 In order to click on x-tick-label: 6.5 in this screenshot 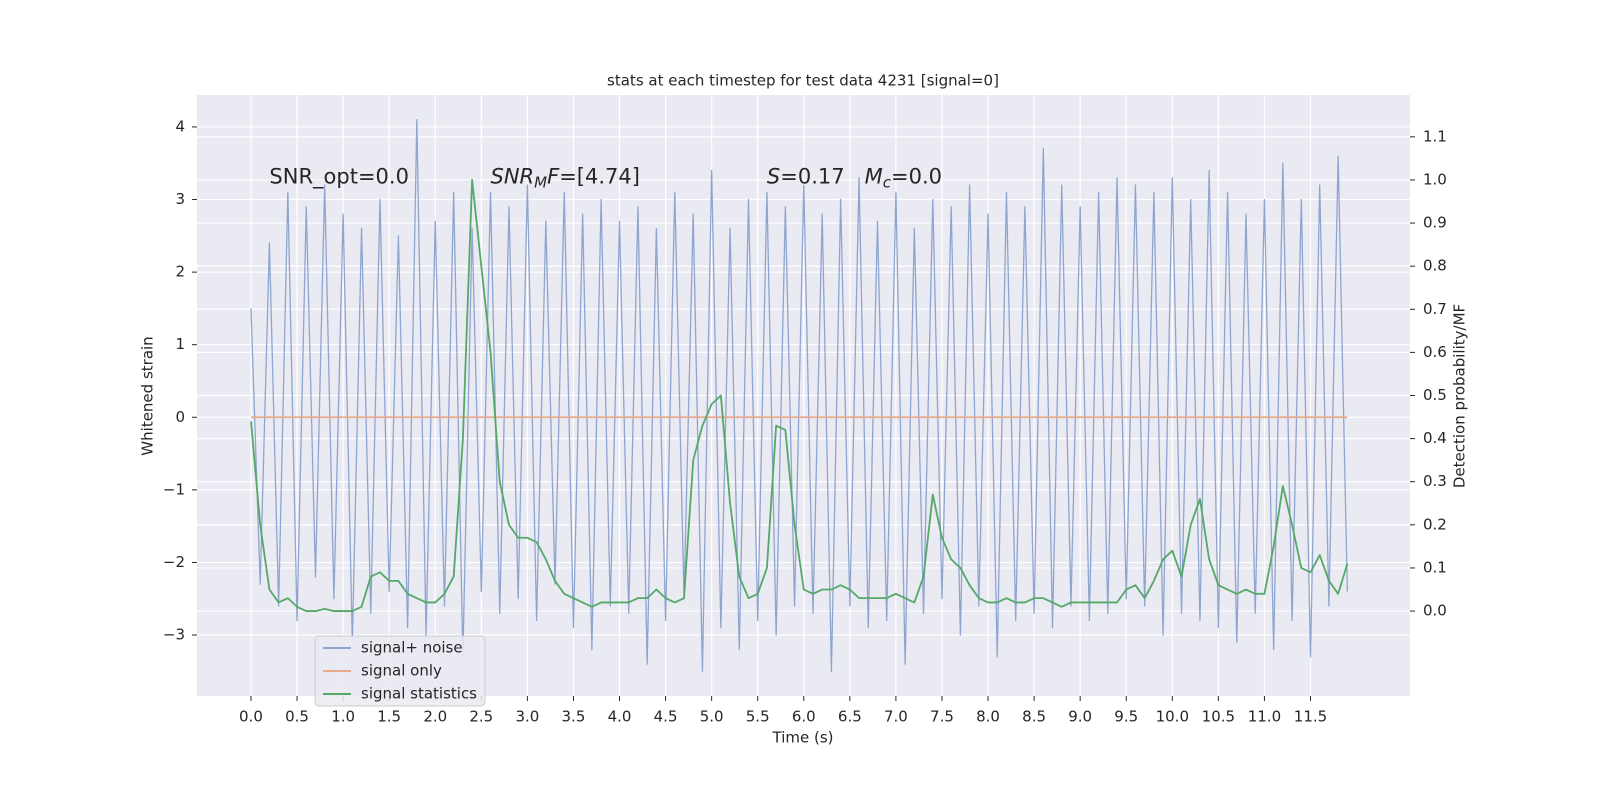, I will do `click(850, 717)`.